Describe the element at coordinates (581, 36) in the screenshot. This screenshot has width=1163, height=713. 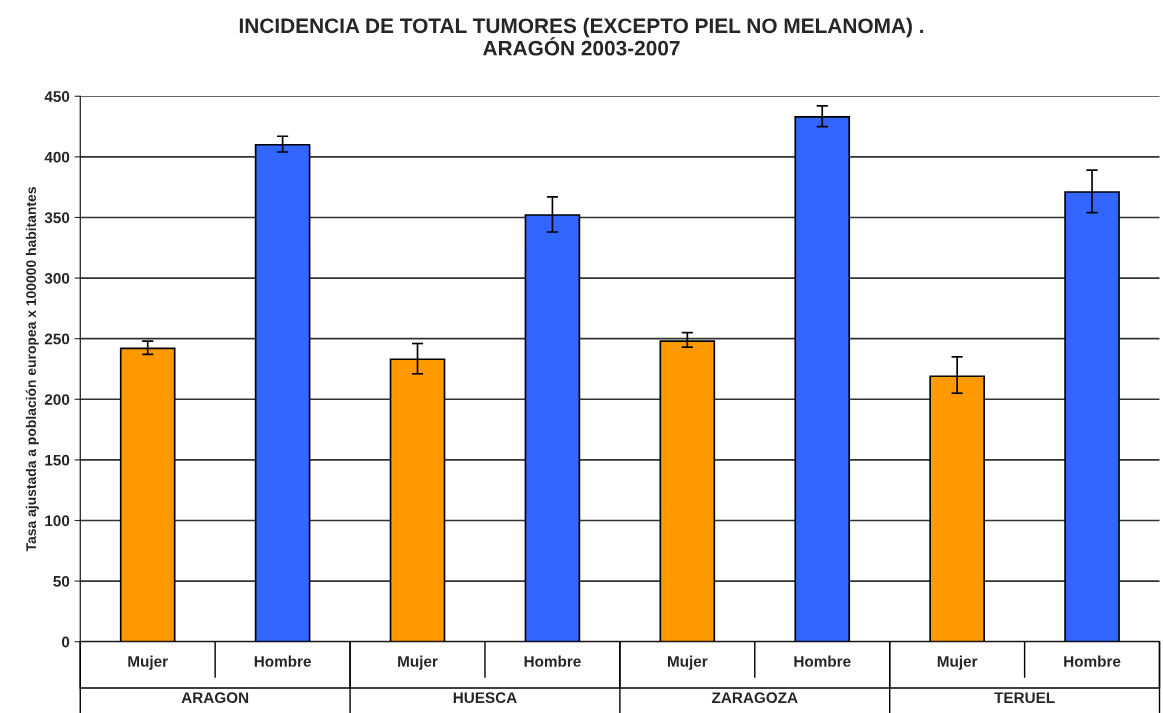
I see `chart-title: INCIDENCIA DE TOTAL TUMORES (EXCEPTO PIEL NO MELANOMA) . ARAGÓN 2003-2007` at that location.